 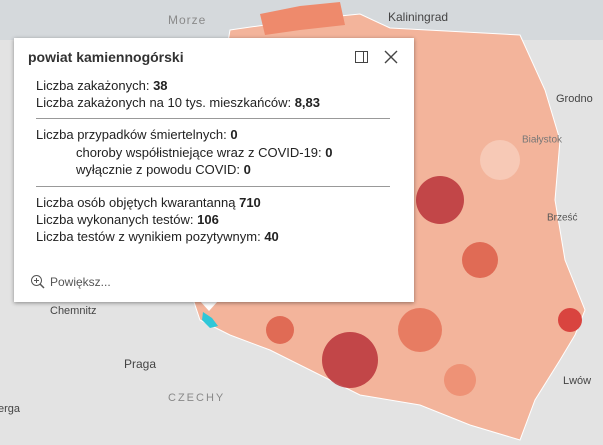 I want to click on row-label: Liczba wykonanych testów:, so click(x=115, y=219).